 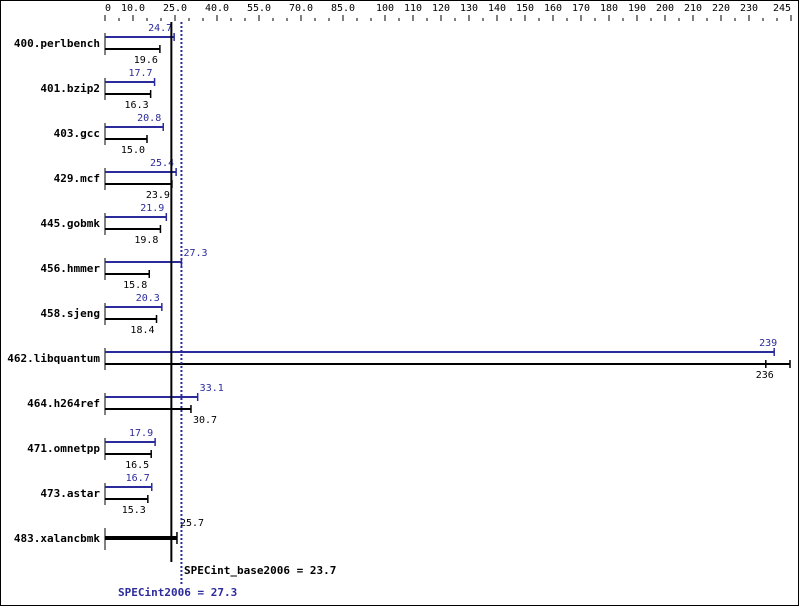 I want to click on benchmark-row: 456.hmmer 27.3 15.8, so click(x=123, y=269).